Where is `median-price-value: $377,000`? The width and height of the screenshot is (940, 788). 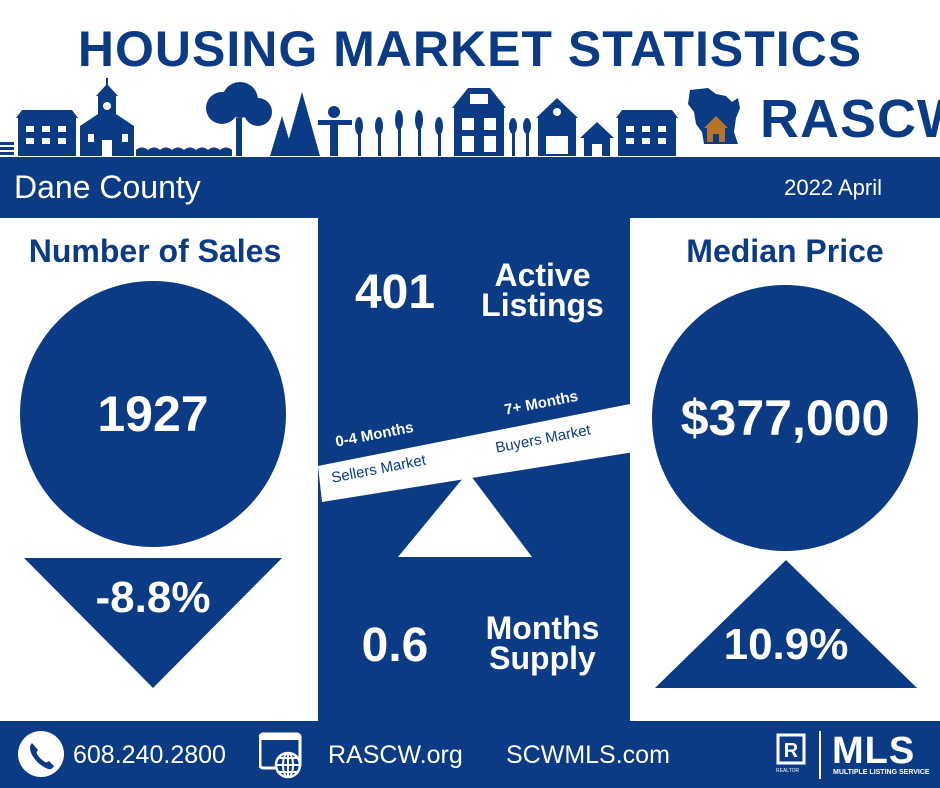 median-price-value: $377,000 is located at coordinates (785, 418).